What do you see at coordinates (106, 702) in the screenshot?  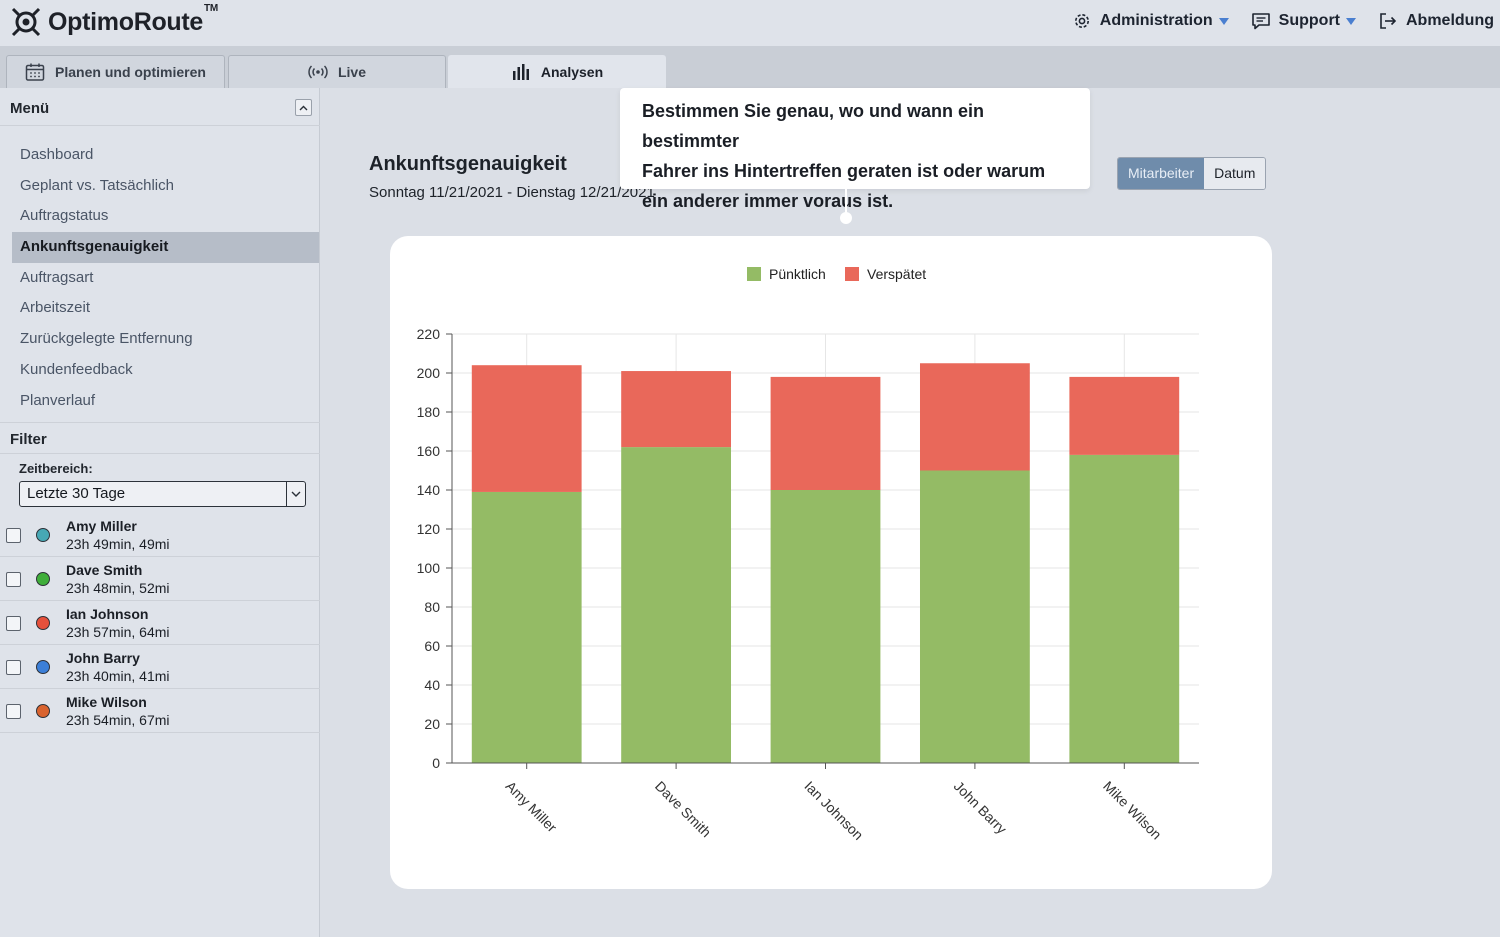 I see `driver-name: Mike Wilson` at bounding box center [106, 702].